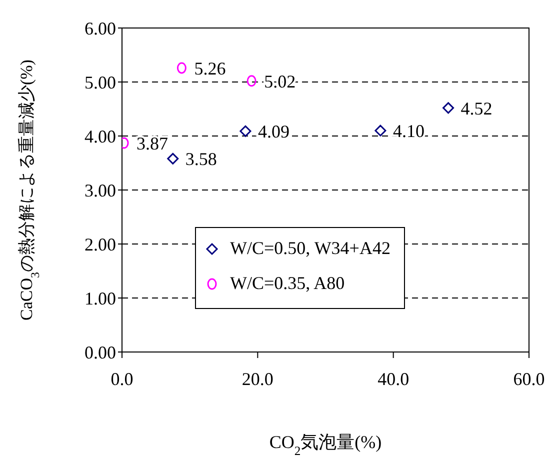  What do you see at coordinates (325, 445) in the screenshot?
I see `x-axis-title: CO$_{2}$気泡量(%)` at bounding box center [325, 445].